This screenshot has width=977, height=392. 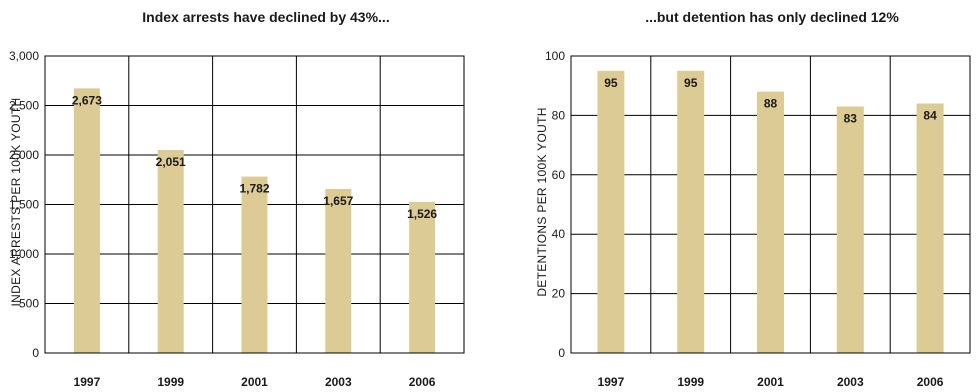 I want to click on detentions-x-tick-2001: 2001, so click(x=770, y=382).